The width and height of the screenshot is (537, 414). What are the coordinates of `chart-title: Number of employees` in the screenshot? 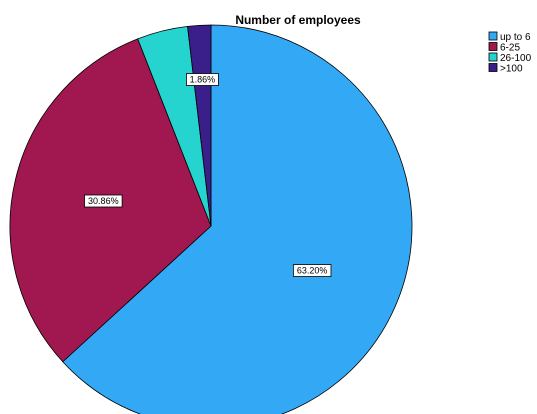 It's located at (298, 20).